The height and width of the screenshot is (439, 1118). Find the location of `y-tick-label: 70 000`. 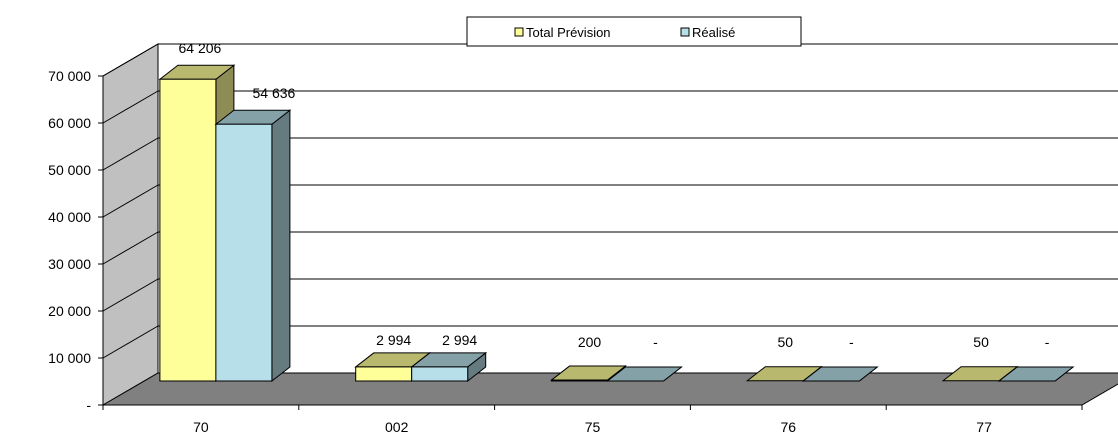

y-tick-label: 70 000 is located at coordinates (69, 76).